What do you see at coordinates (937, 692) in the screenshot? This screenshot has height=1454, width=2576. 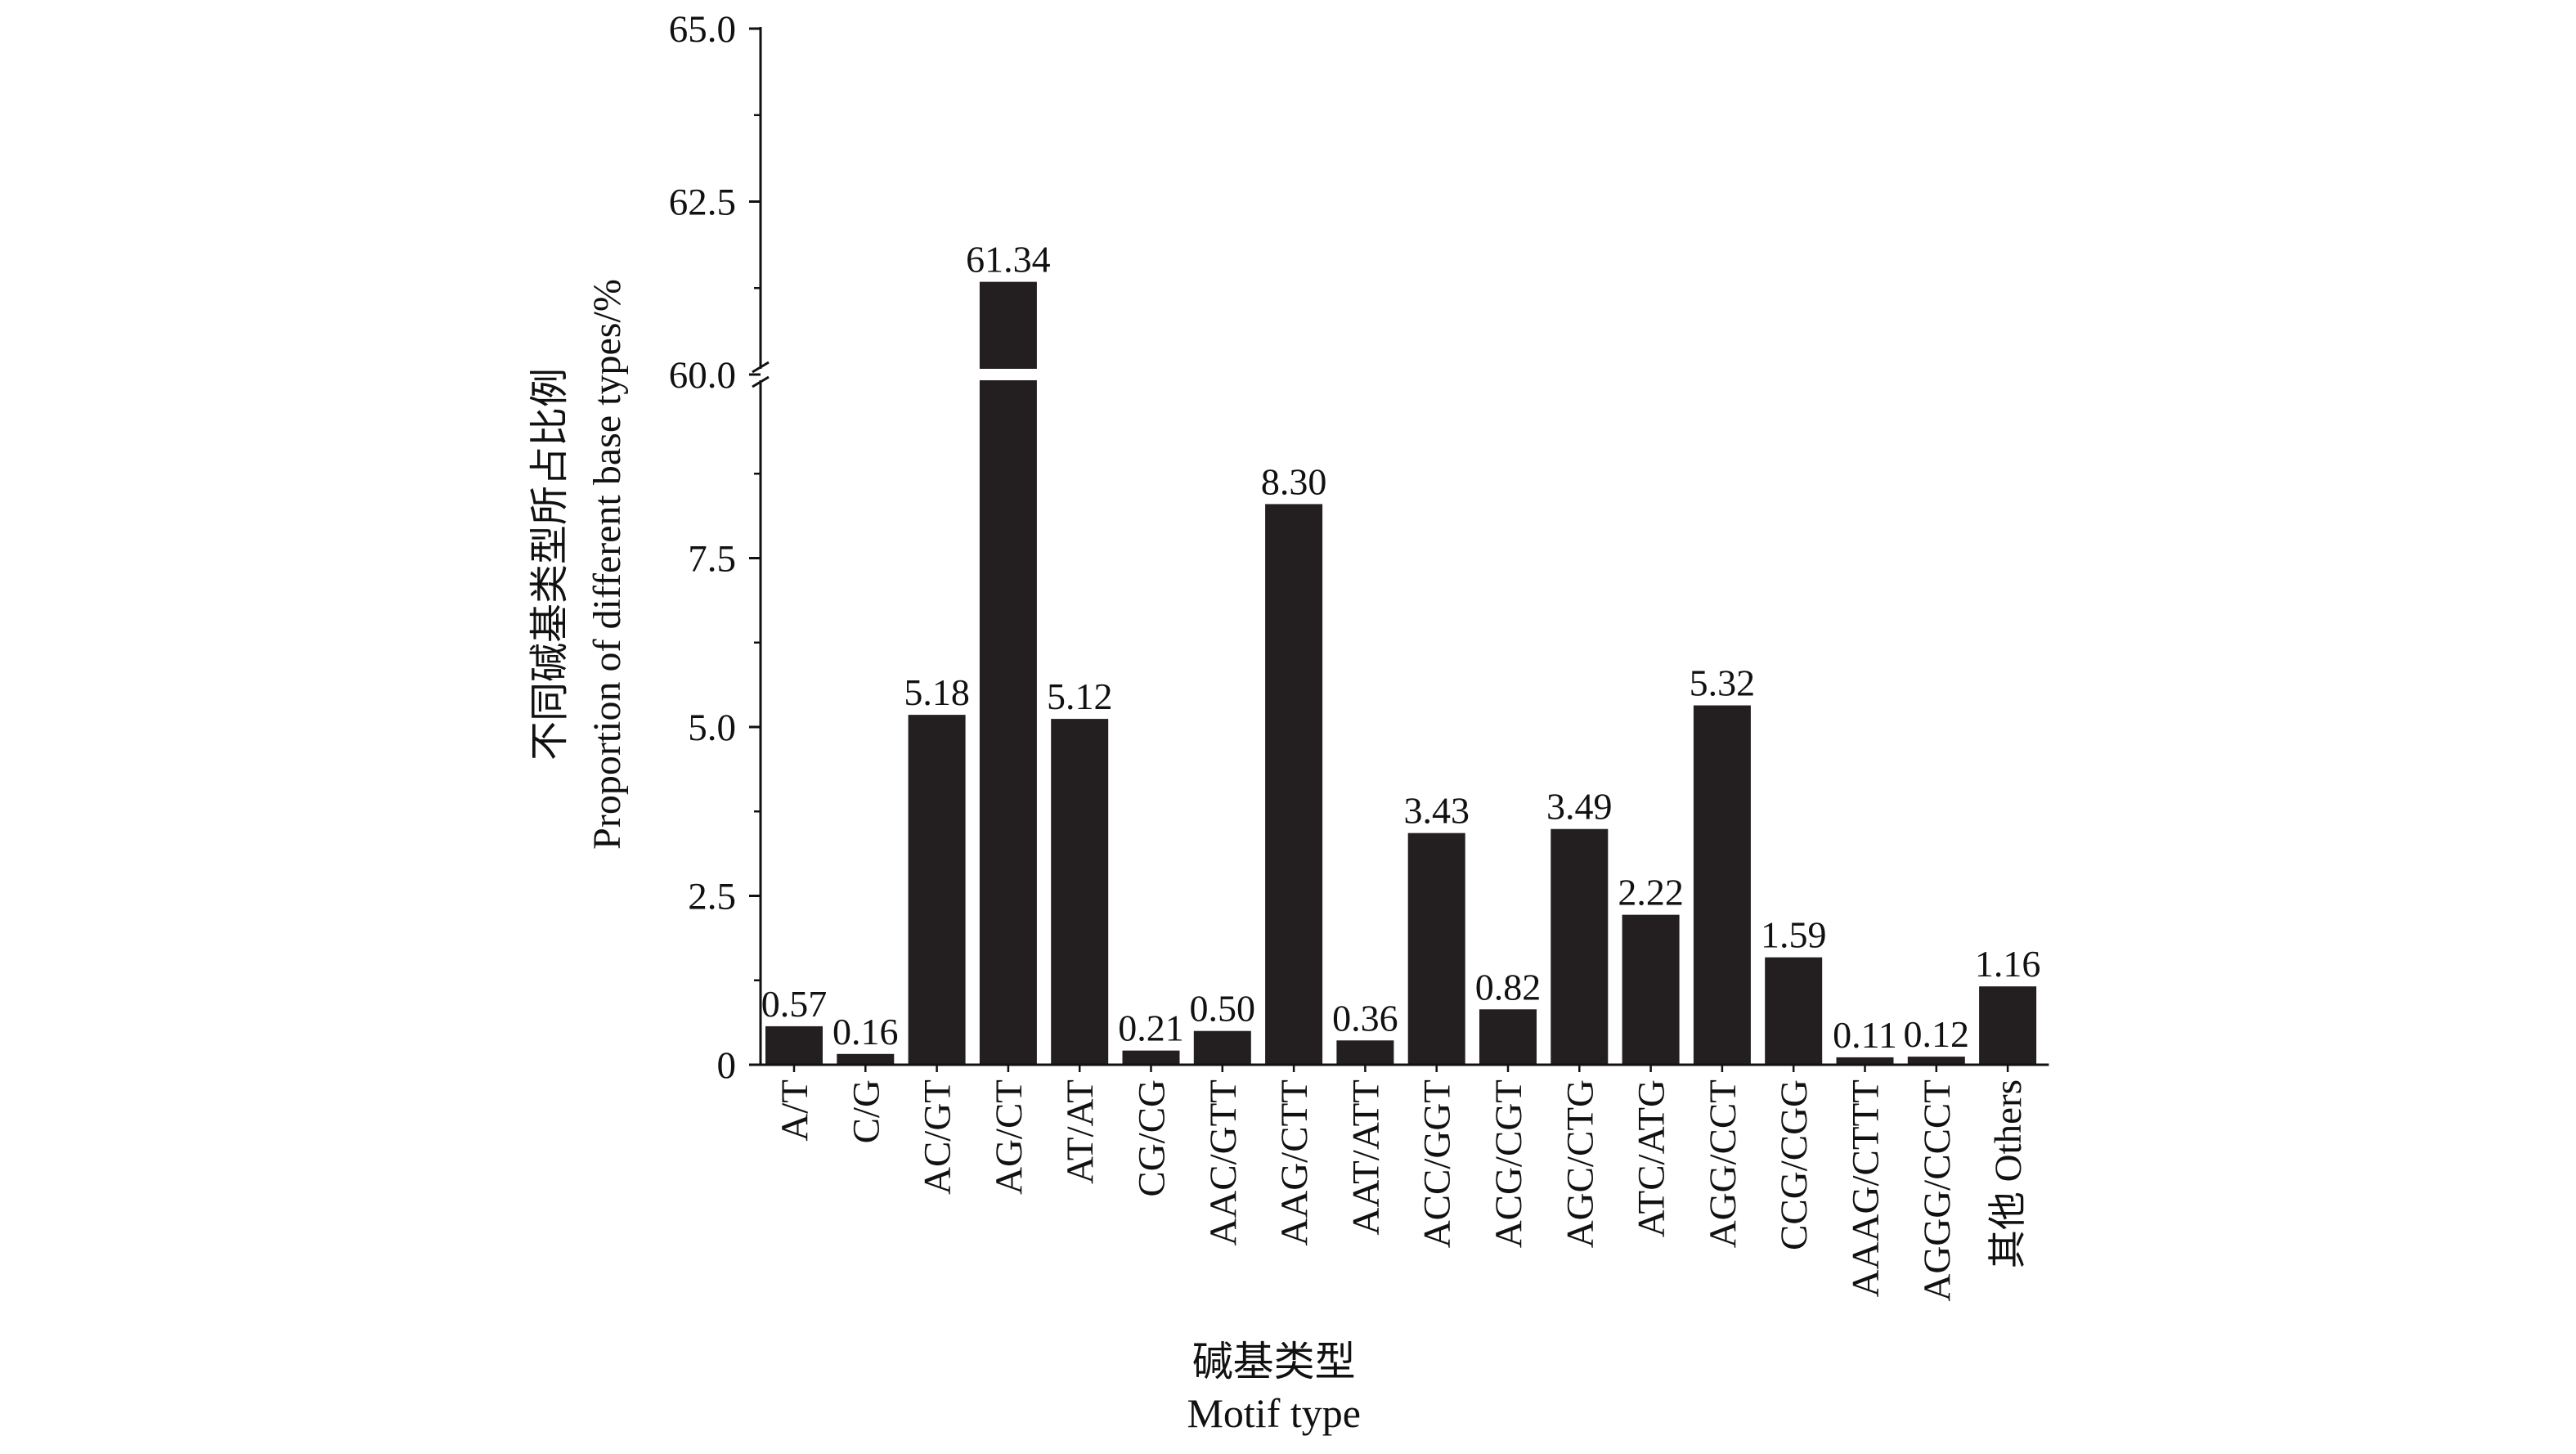 I see `bar-value-label: 5.18` at bounding box center [937, 692].